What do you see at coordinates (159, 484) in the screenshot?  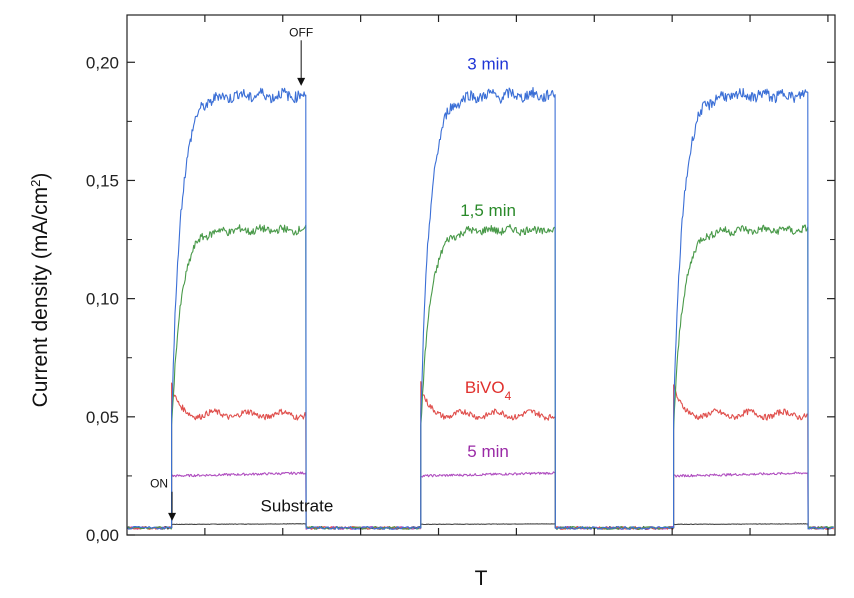 I see `annotation-label: ON` at bounding box center [159, 484].